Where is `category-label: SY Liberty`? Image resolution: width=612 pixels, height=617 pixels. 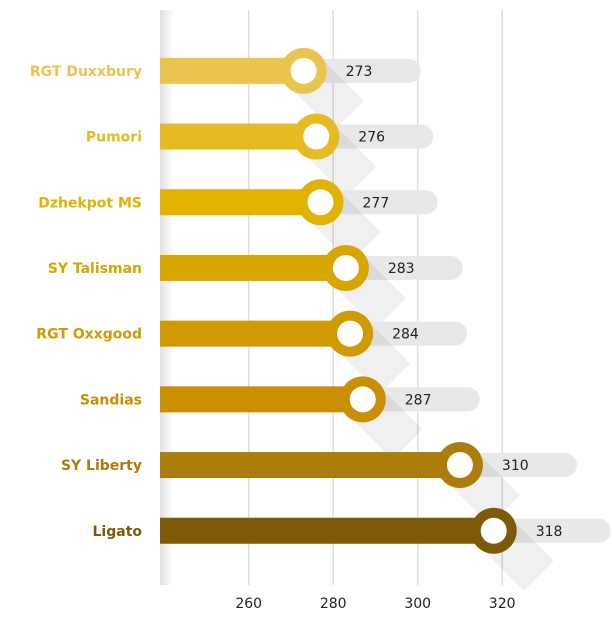 category-label: SY Liberty is located at coordinates (101, 466).